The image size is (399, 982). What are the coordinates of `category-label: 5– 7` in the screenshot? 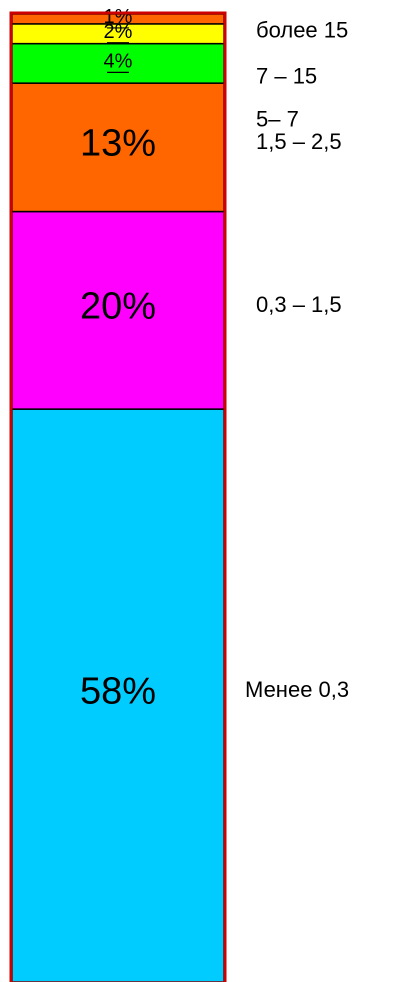 It's located at (277, 119).